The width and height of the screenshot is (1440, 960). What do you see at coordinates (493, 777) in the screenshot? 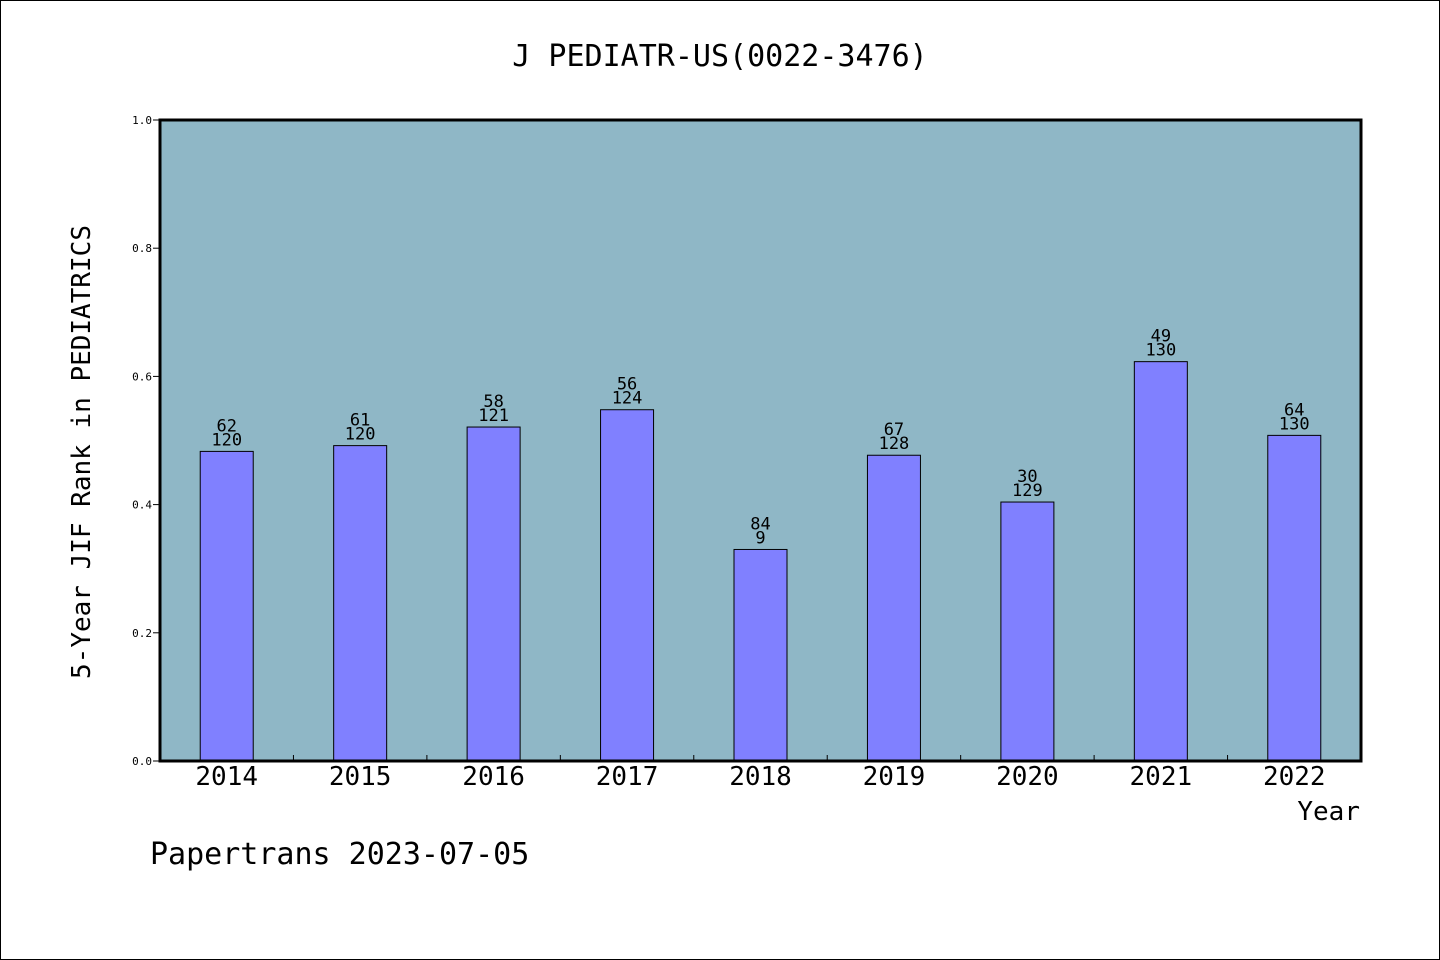
I see `x-tick-label: 2016` at bounding box center [493, 777].